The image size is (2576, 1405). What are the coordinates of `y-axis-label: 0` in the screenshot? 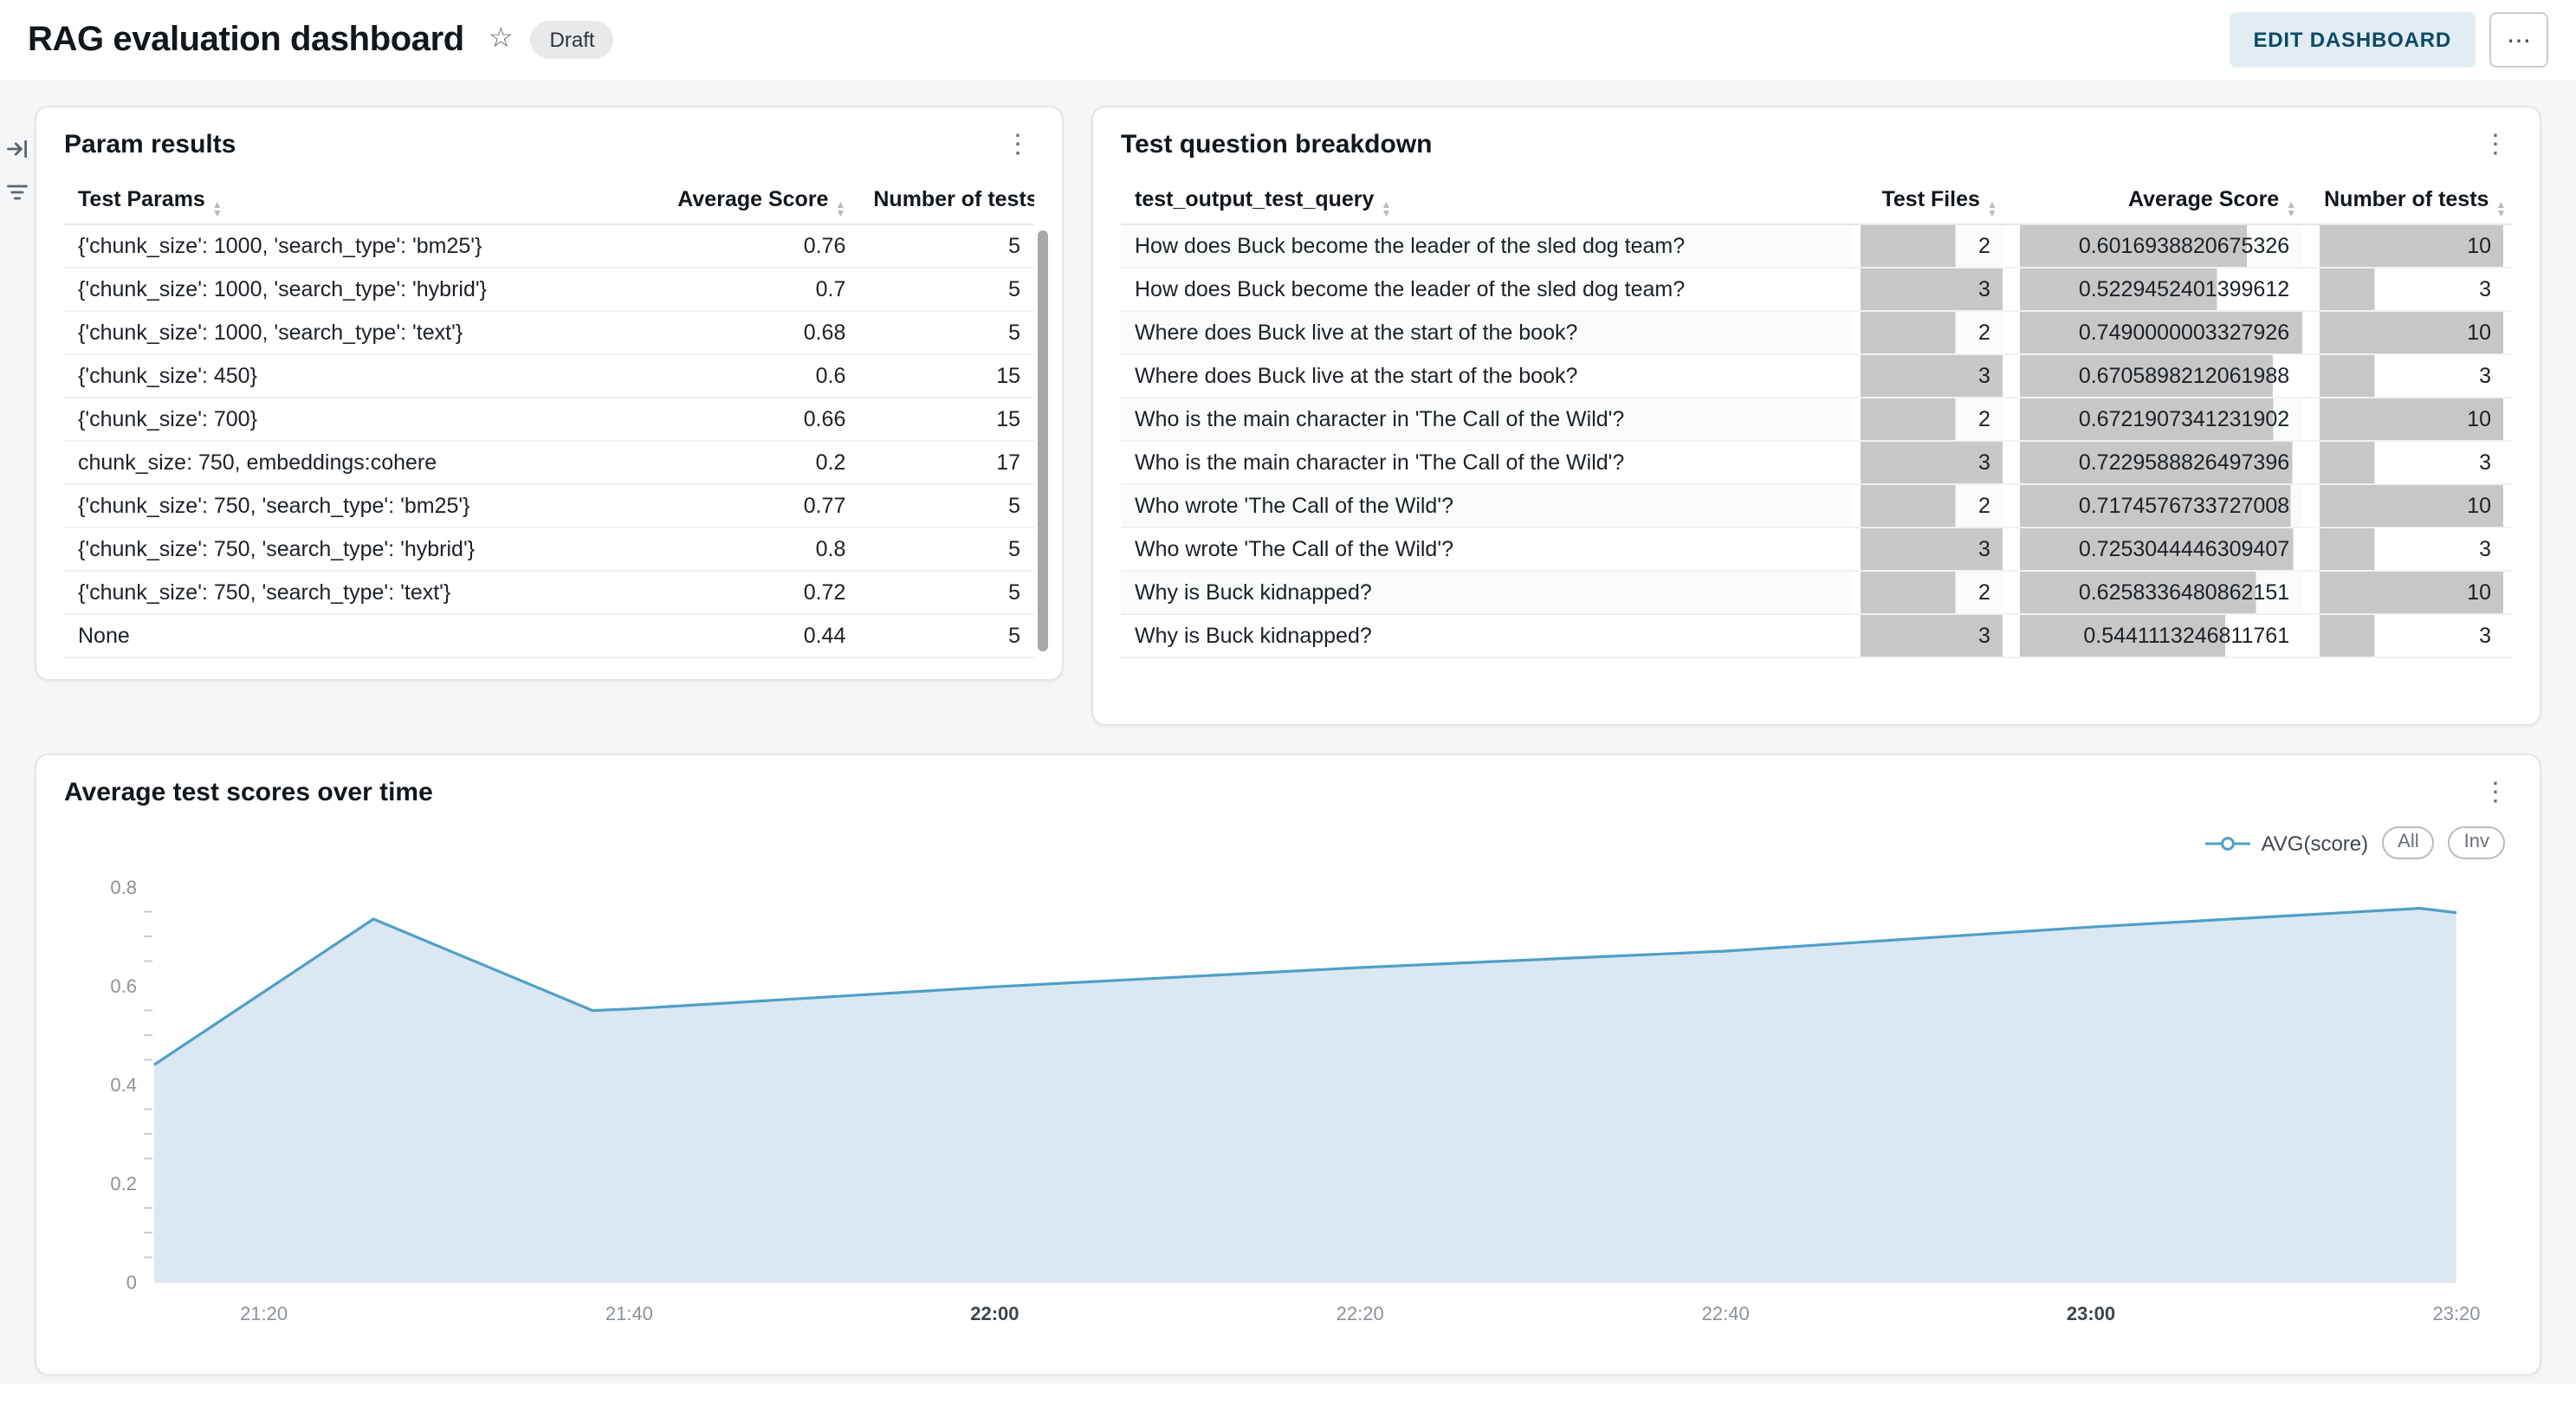 It's located at (131, 1282).